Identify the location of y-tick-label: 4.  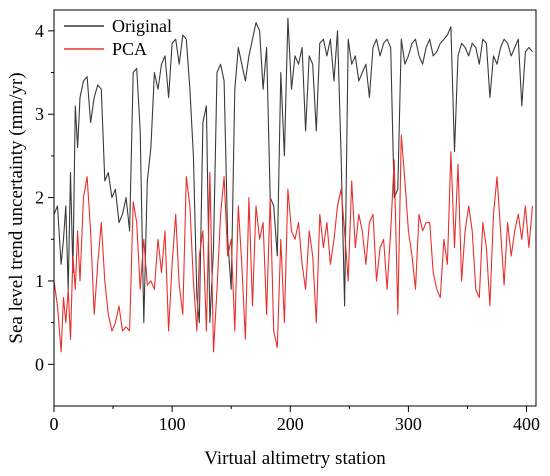
(39, 31).